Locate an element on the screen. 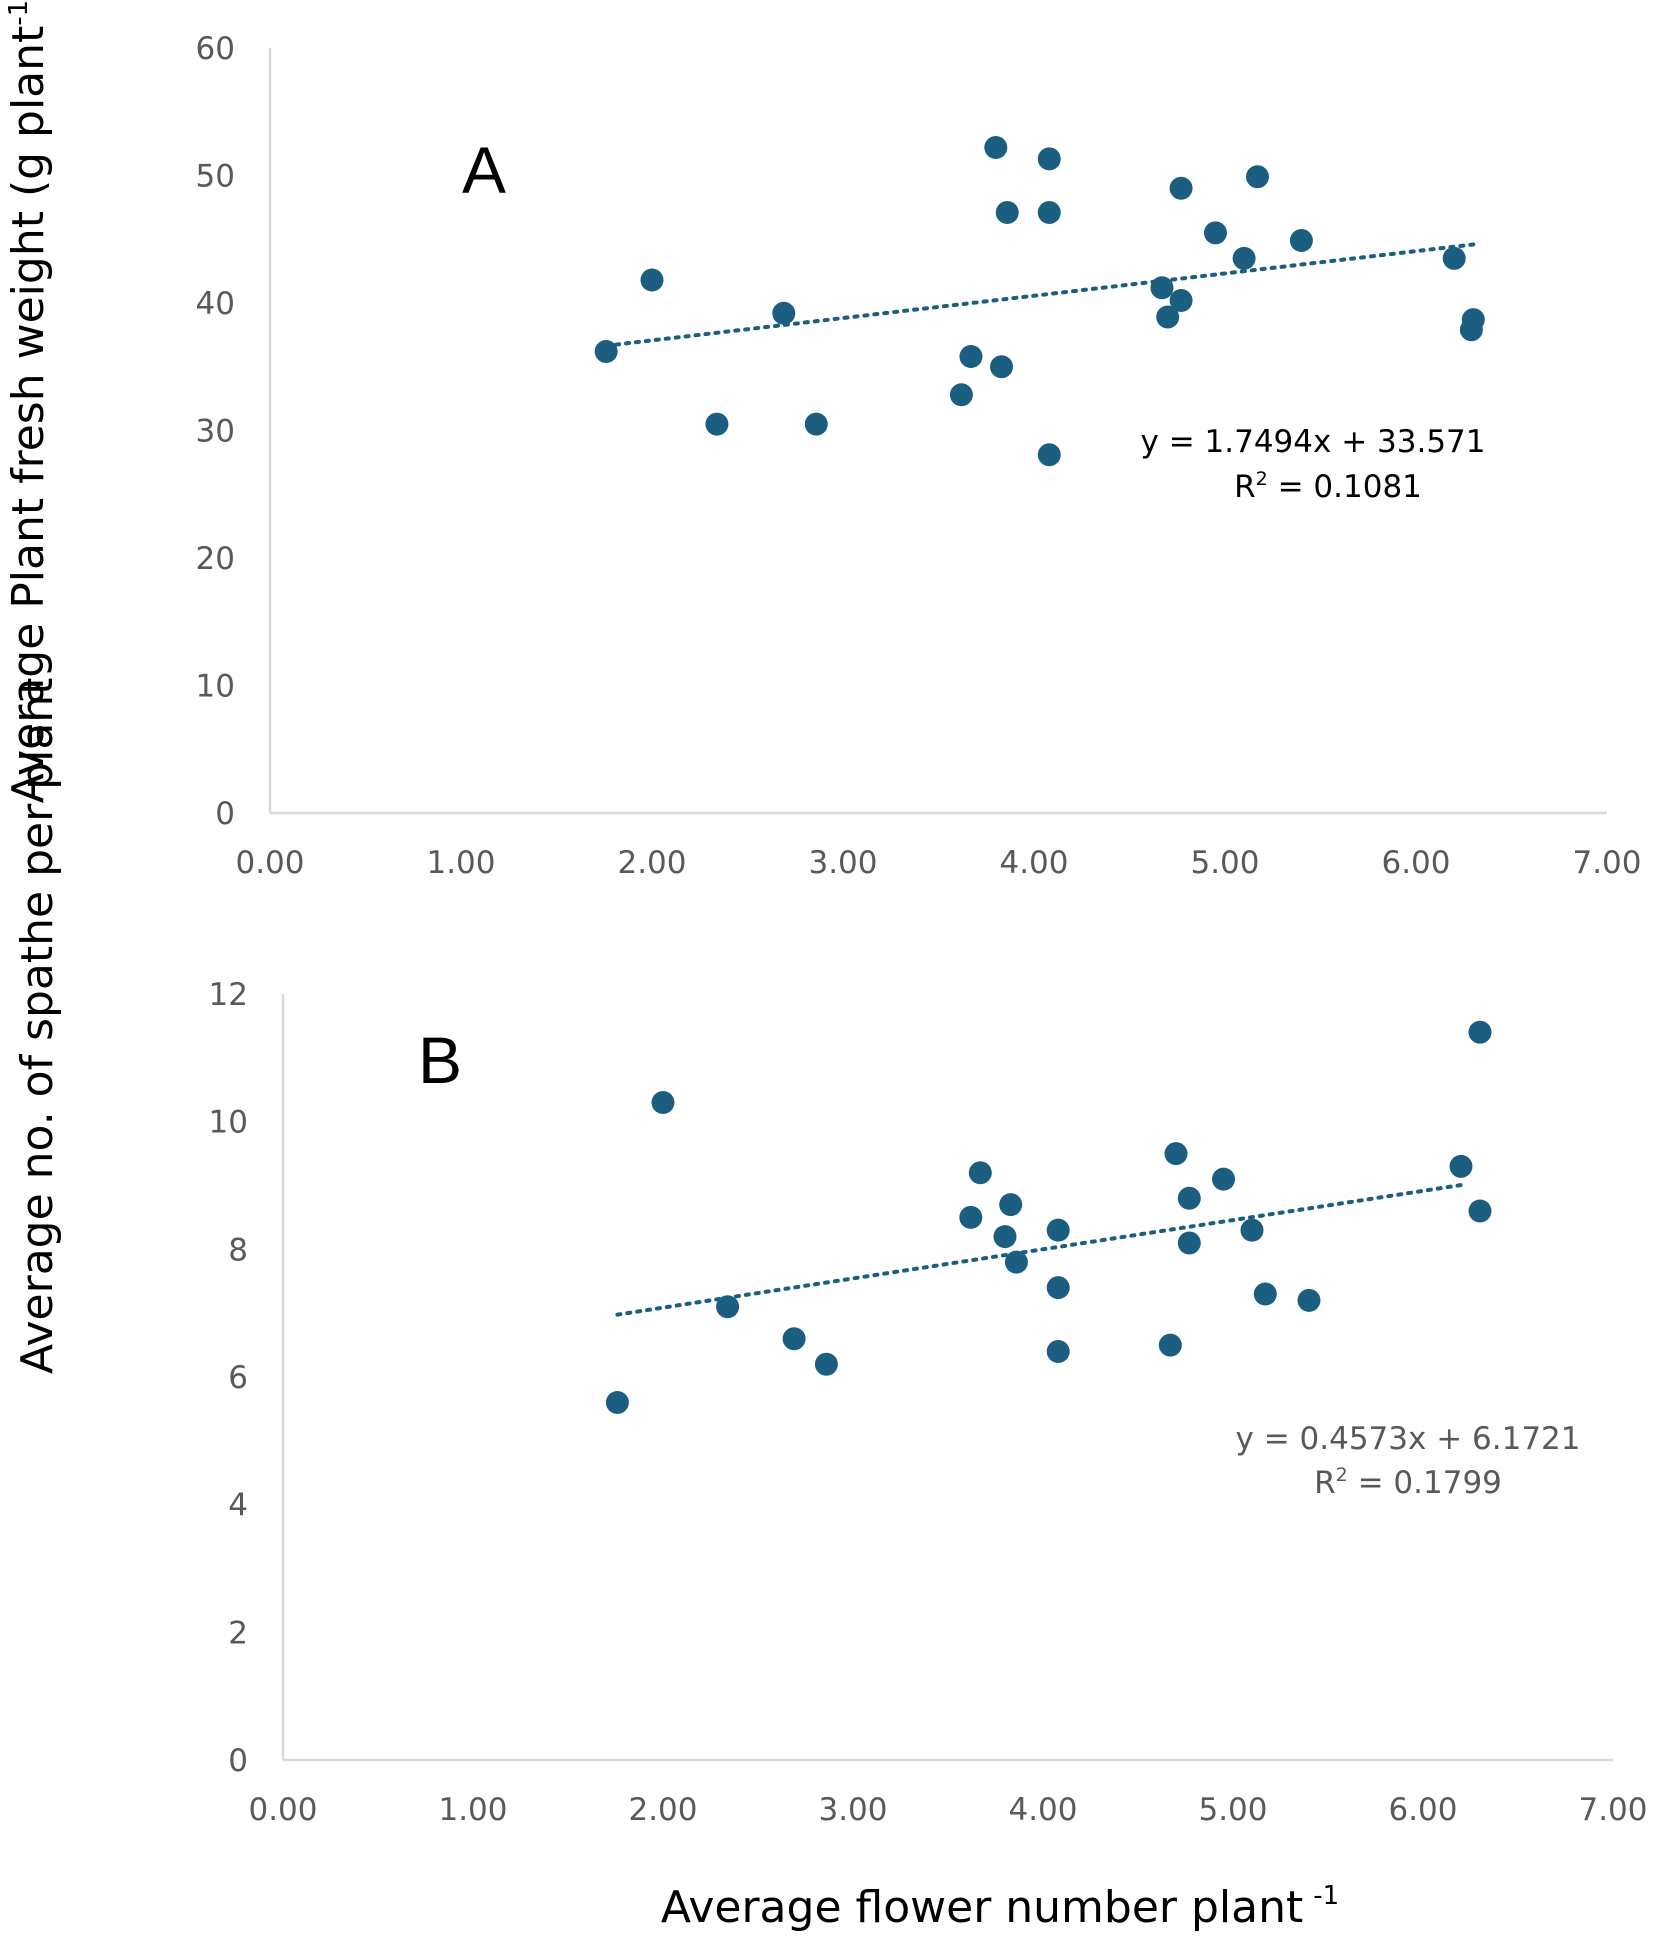 The image size is (1654, 1940). panel-a-y-axis-label: Average Plant fresh weight (g plant is located at coordinates (28, 415).